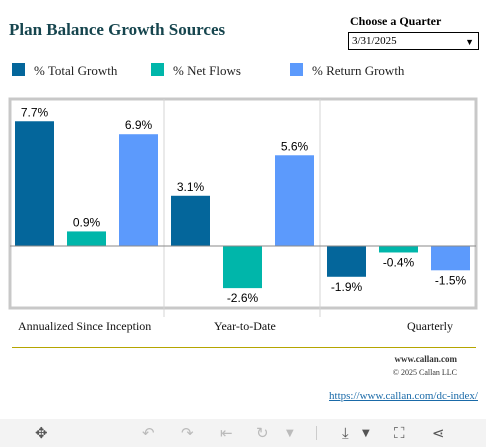 The height and width of the screenshot is (447, 486). Describe the element at coordinates (413, 41) in the screenshot. I see `quarter-select: 3/31/2025 ▼` at that location.